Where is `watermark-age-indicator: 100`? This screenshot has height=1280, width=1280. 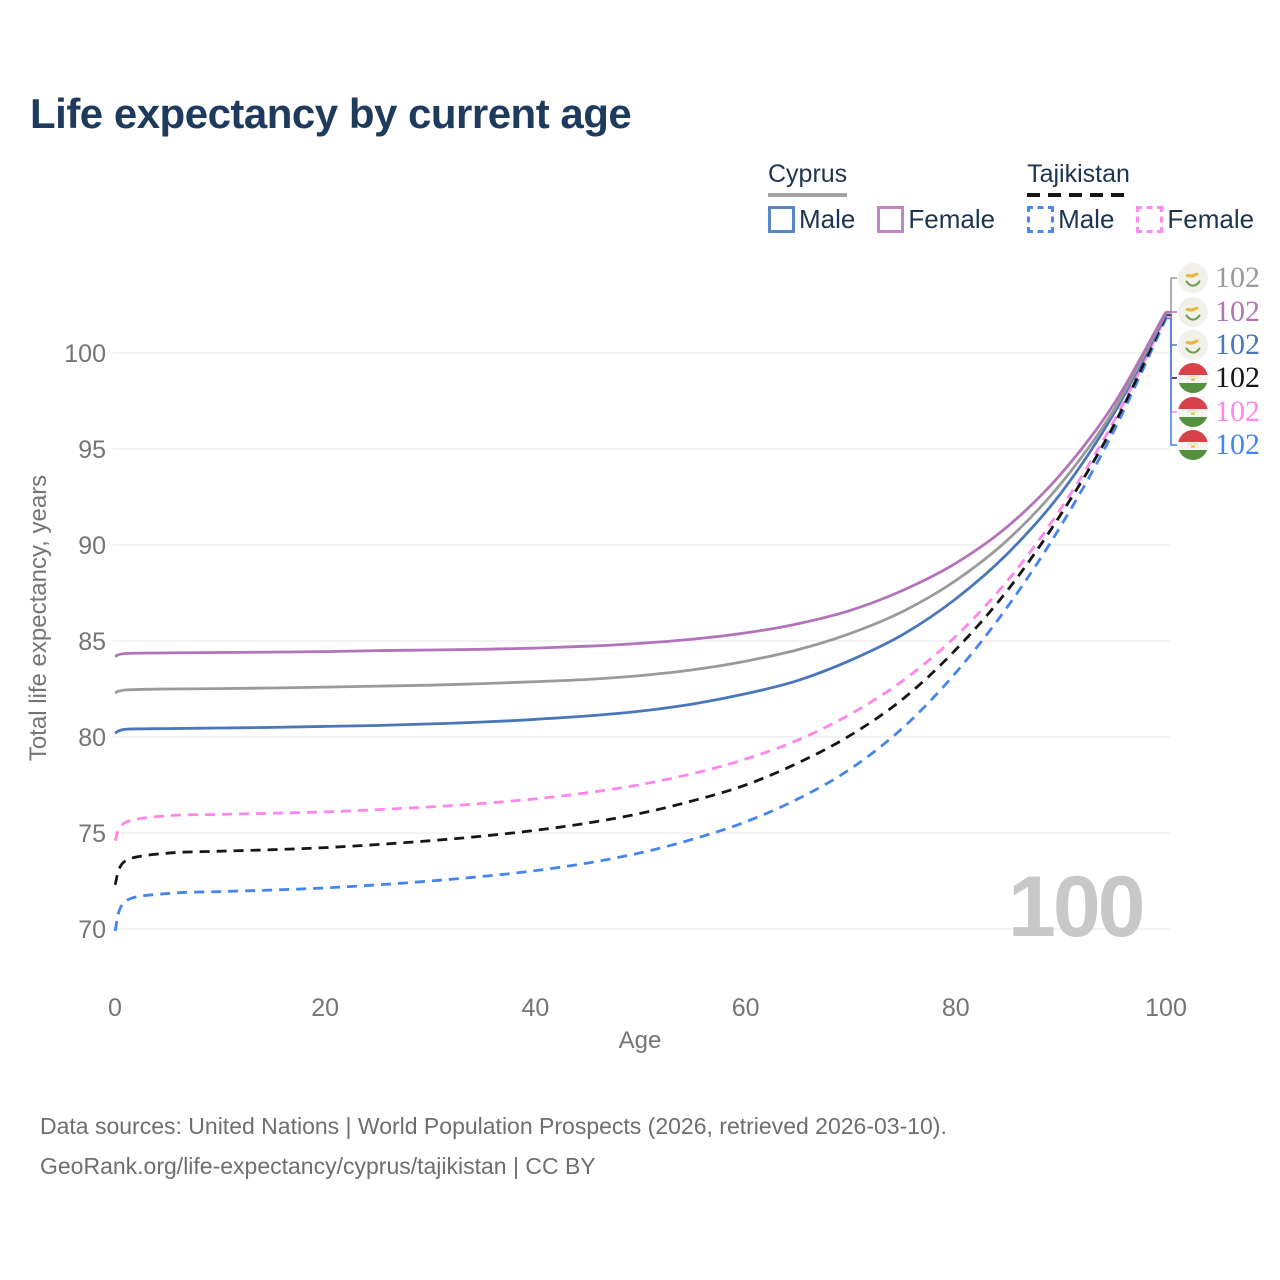 watermark-age-indicator: 100 is located at coordinates (1076, 907).